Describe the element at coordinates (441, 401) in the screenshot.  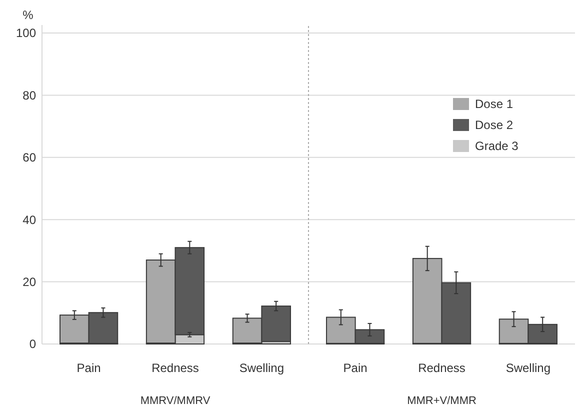
I see `x-axis-title: MMR+V/MMR` at that location.